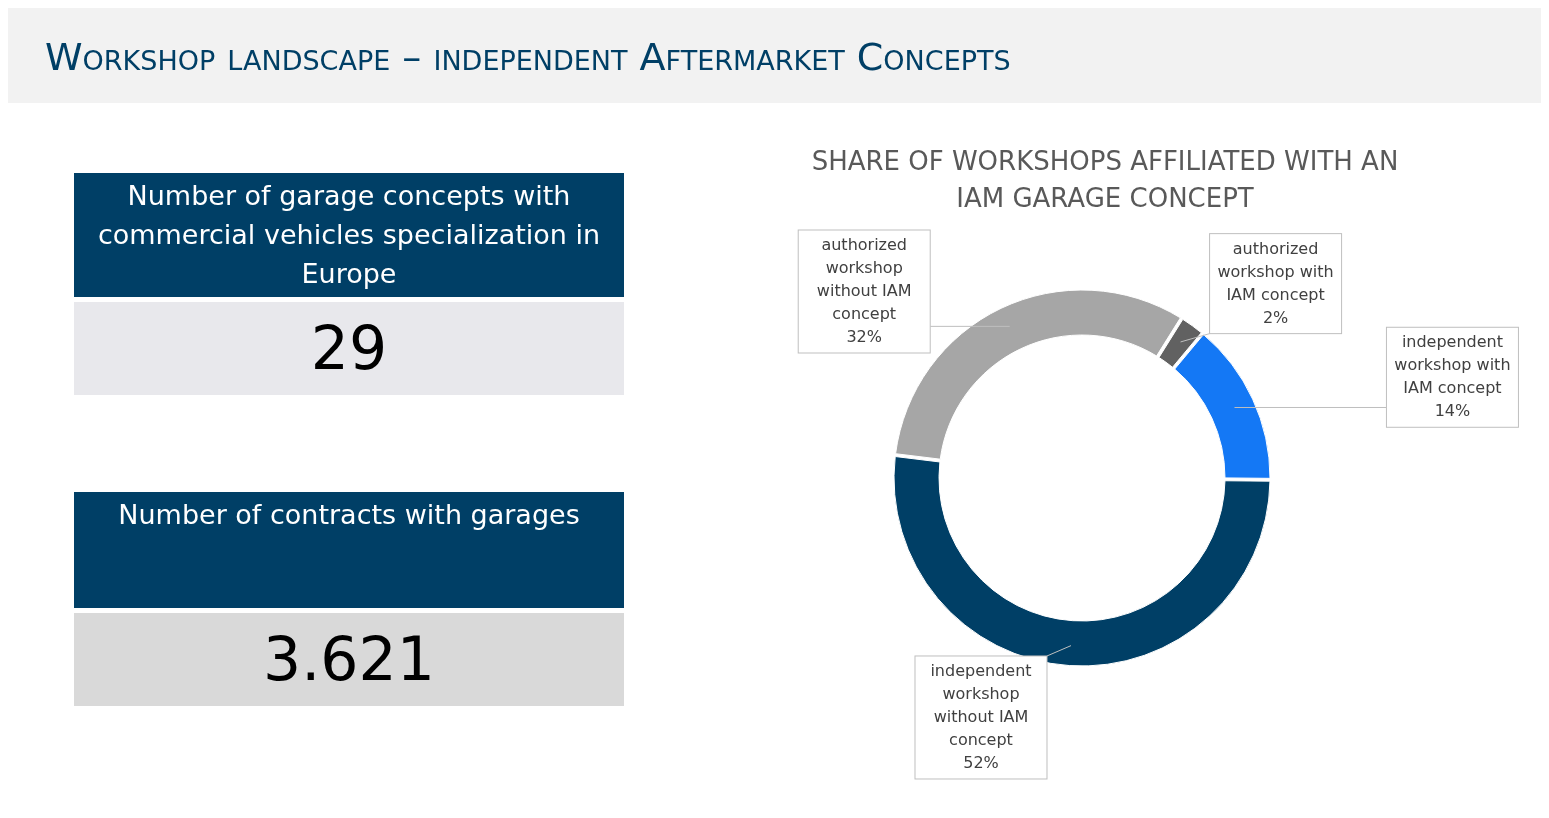 Image resolution: width=1549 pixels, height=818 pixels. I want to click on text: Workshop landscape – independent Aftermarket Concepts, so click(528, 57).